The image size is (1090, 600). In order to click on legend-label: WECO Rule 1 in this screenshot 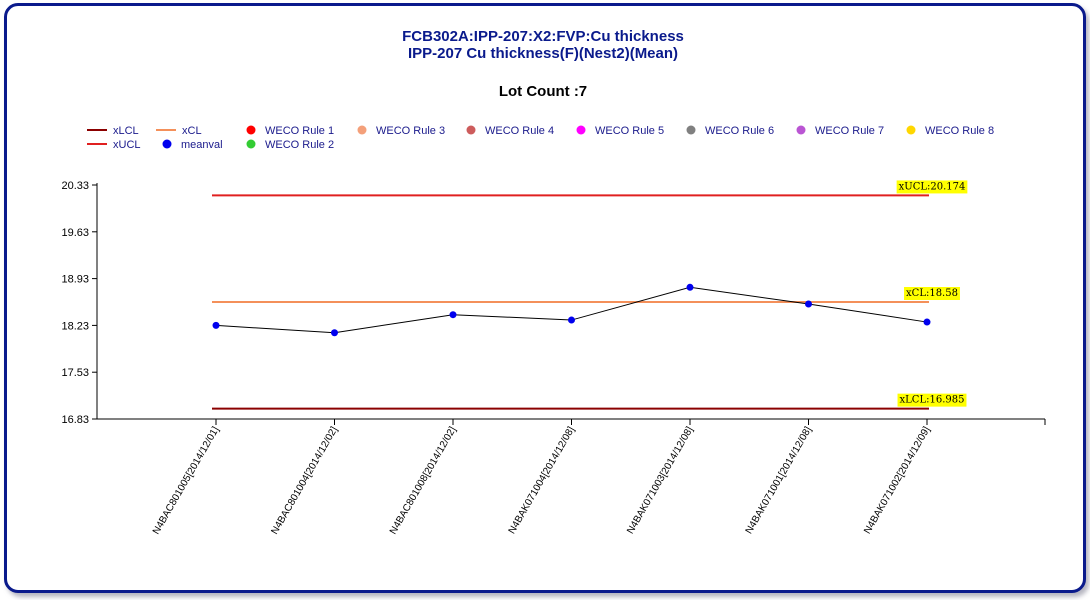, I will do `click(299, 131)`.